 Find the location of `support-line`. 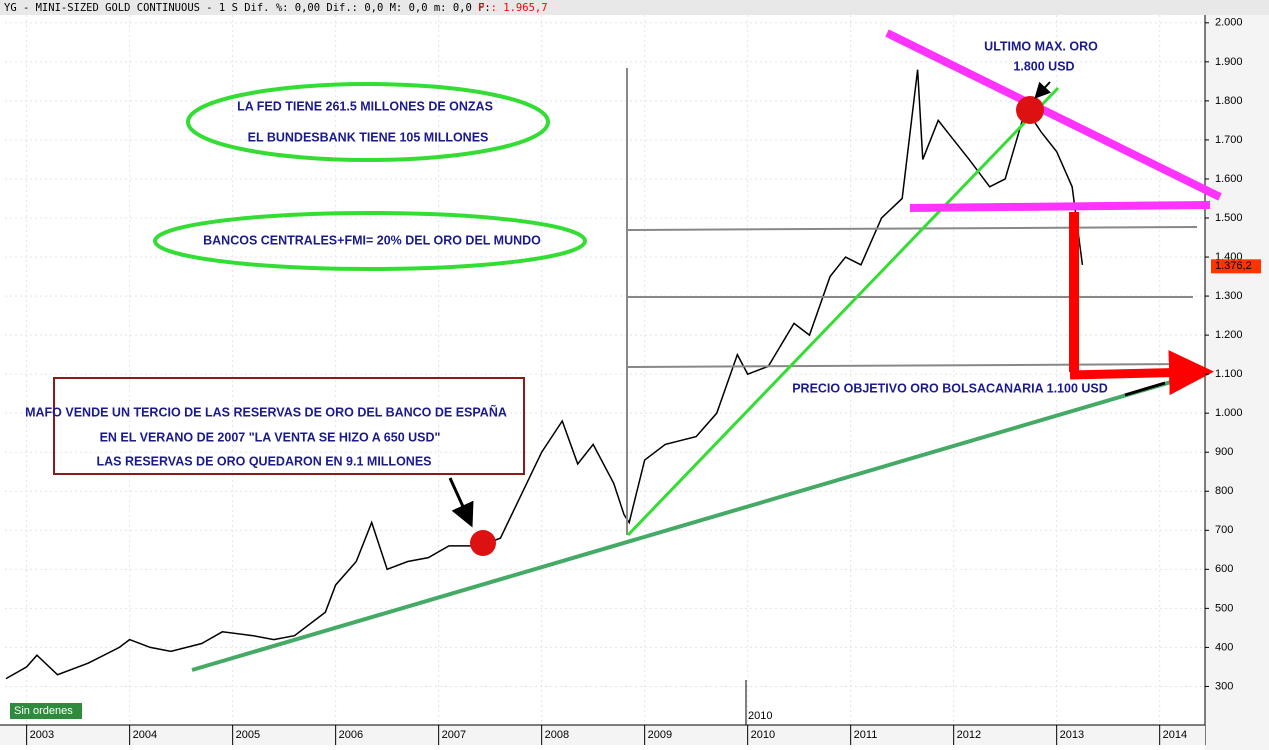

support-line is located at coordinates (1060, 206).